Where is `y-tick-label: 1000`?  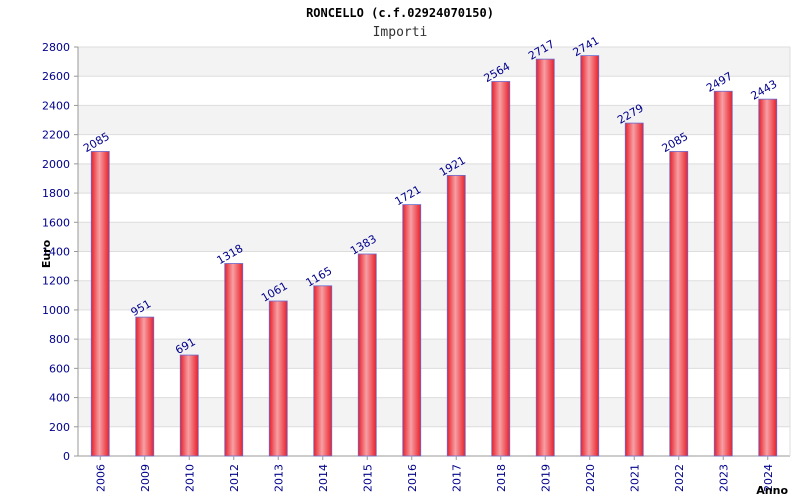 y-tick-label: 1000 is located at coordinates (56, 310).